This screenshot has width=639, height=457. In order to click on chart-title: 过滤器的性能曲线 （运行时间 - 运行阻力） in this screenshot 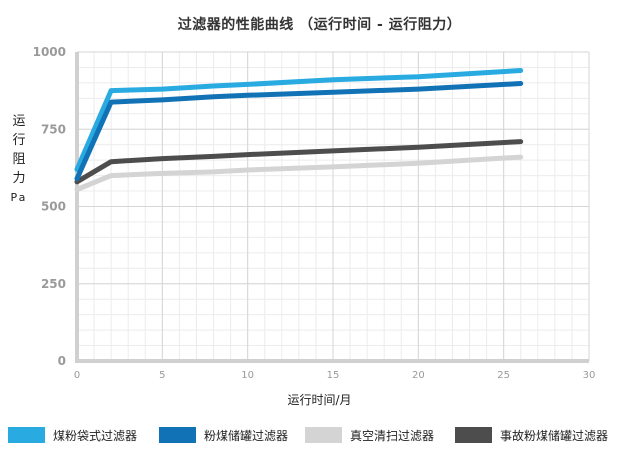, I will do `click(319, 25)`.